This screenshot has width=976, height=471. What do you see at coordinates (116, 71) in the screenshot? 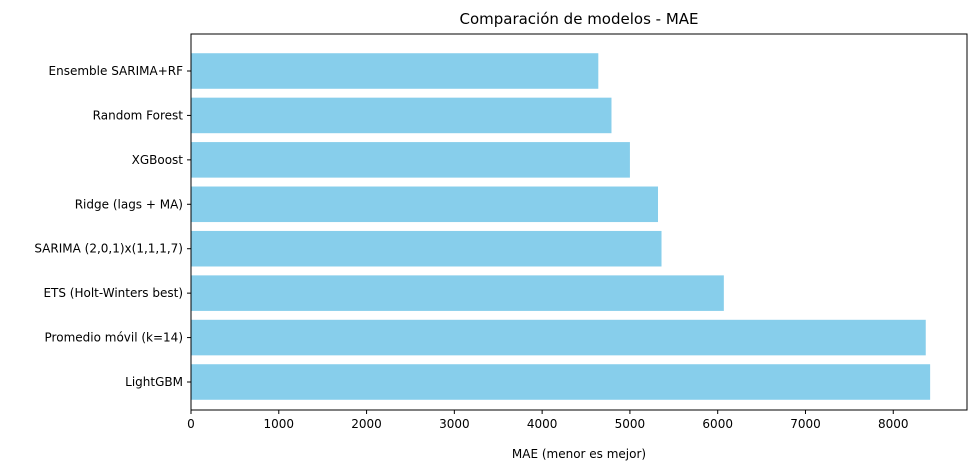
I see `y-tick-label: Ensemble SARIMA+RF` at bounding box center [116, 71].